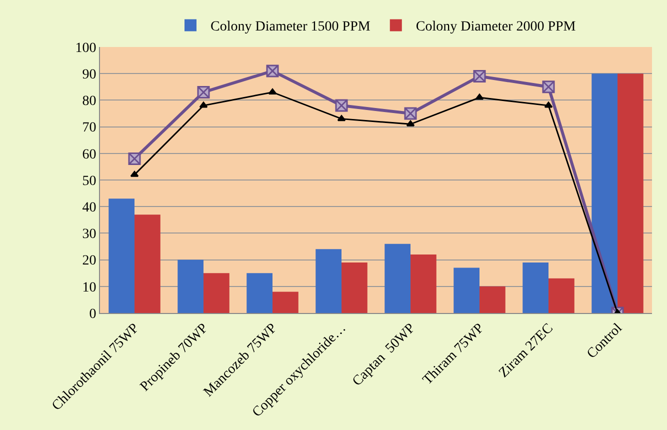  Describe the element at coordinates (89, 154) in the screenshot. I see `y-tick-label: 60` at that location.